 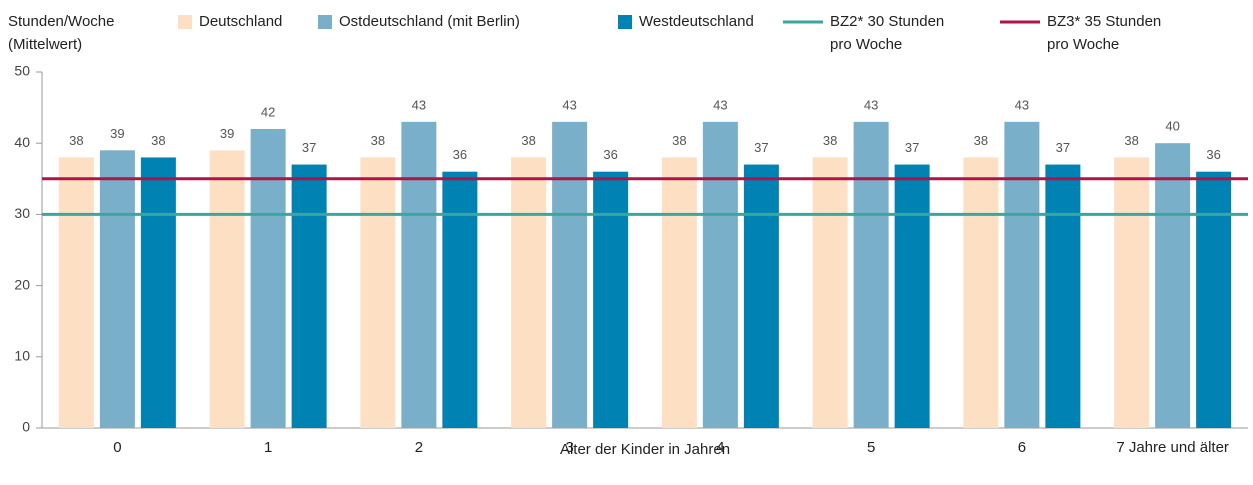 I want to click on value-label: 42, so click(x=268, y=111).